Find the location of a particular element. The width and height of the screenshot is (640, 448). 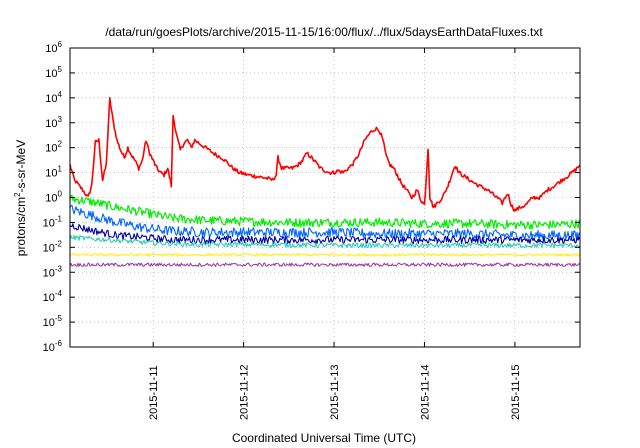

y-tick-exp: -2 is located at coordinates (59, 243).